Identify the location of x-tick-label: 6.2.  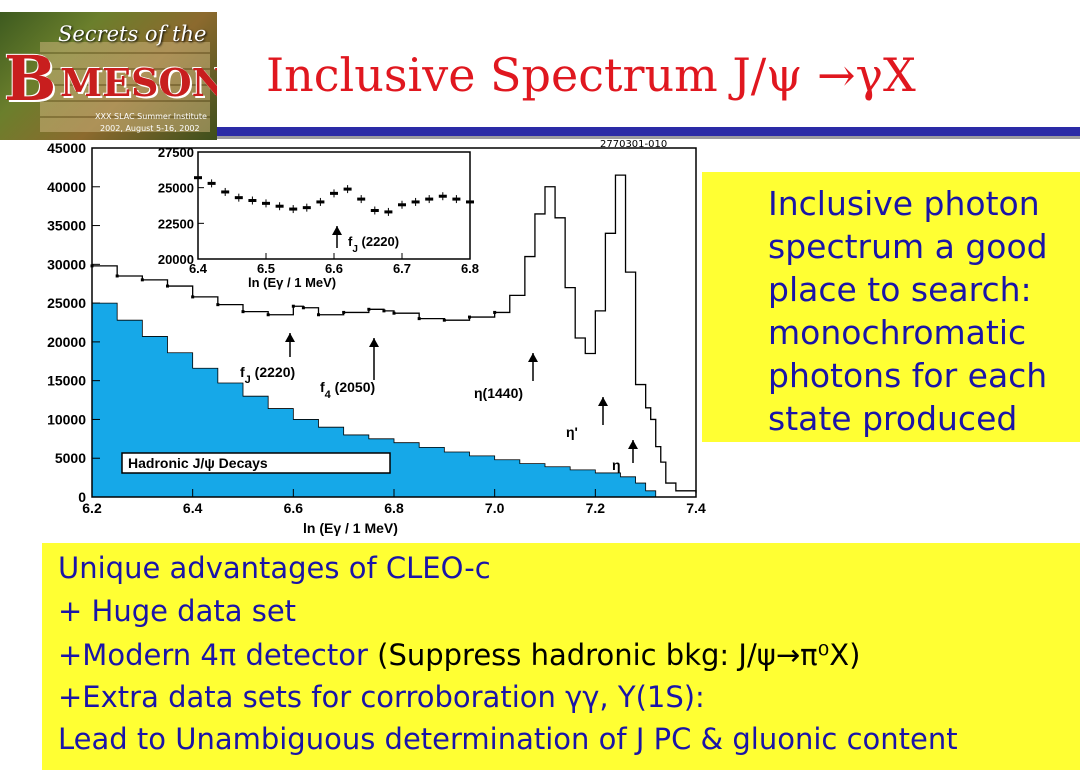
(92, 508).